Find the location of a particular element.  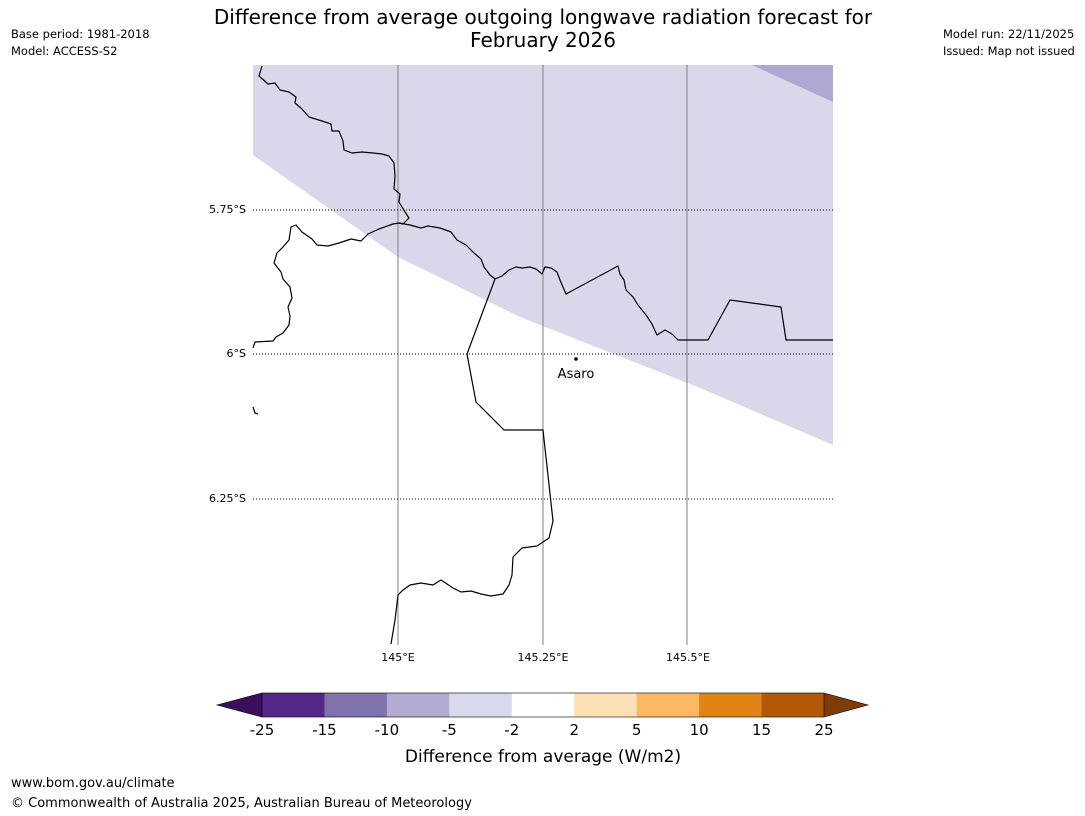

lon-label-145-5e: 145.5°E is located at coordinates (688, 657).